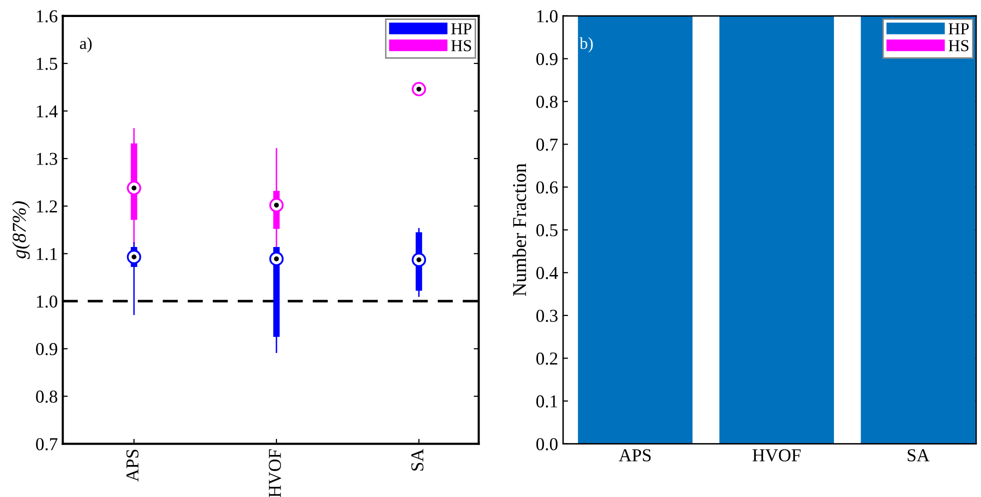  Describe the element at coordinates (519, 229) in the screenshot. I see `y-axis-title: Number Fraction` at that location.